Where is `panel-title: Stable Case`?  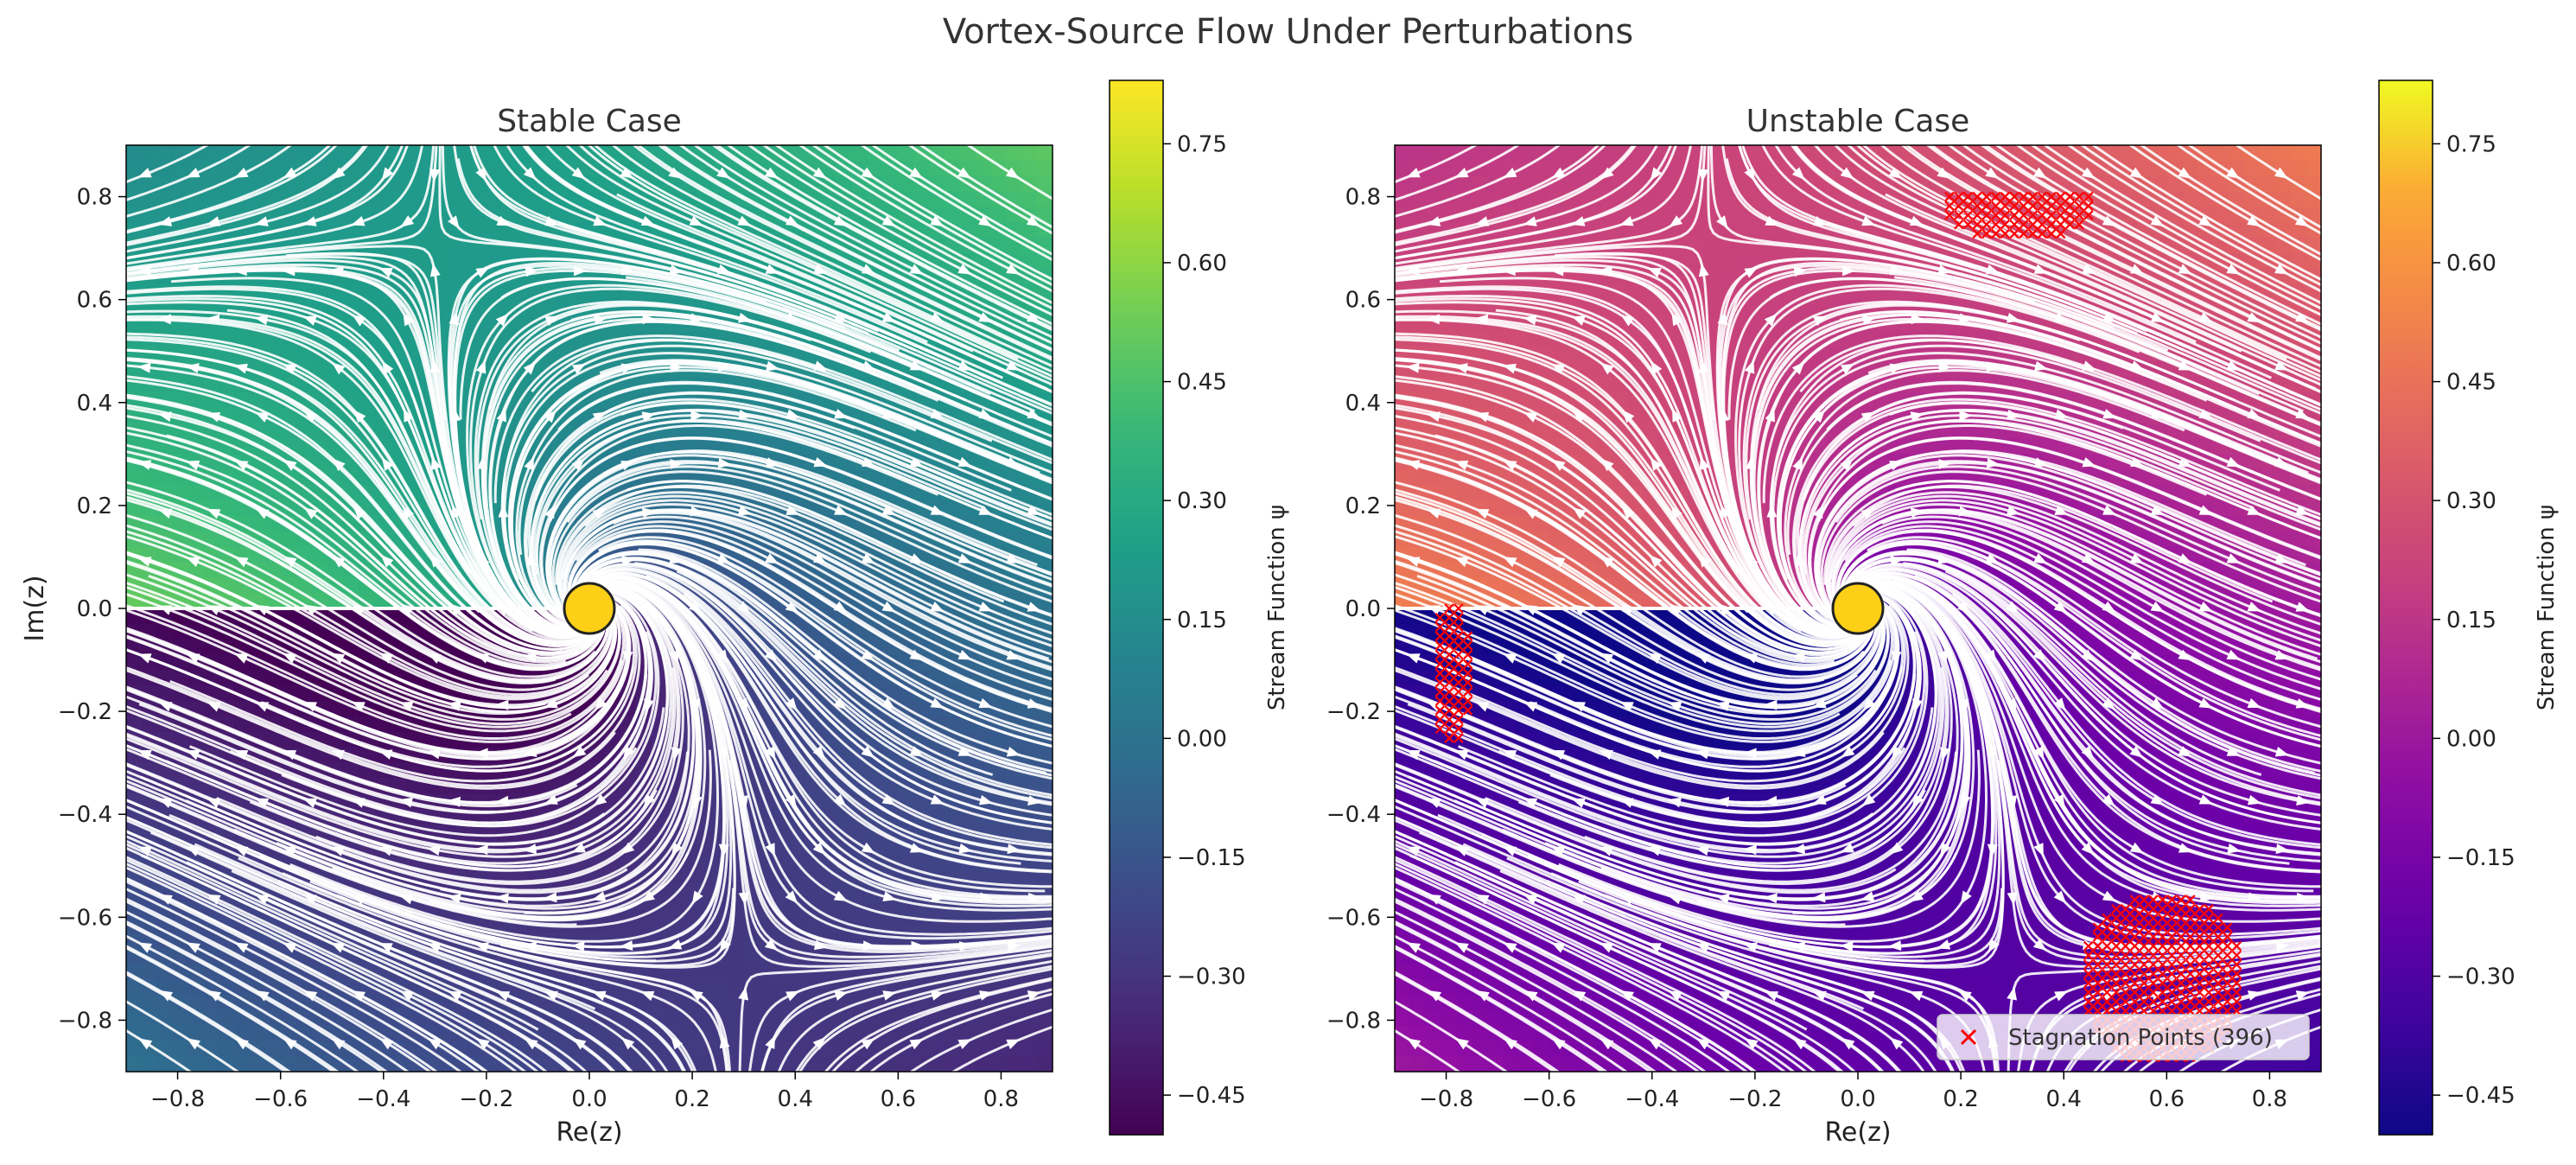
panel-title: Stable Case is located at coordinates (589, 121).